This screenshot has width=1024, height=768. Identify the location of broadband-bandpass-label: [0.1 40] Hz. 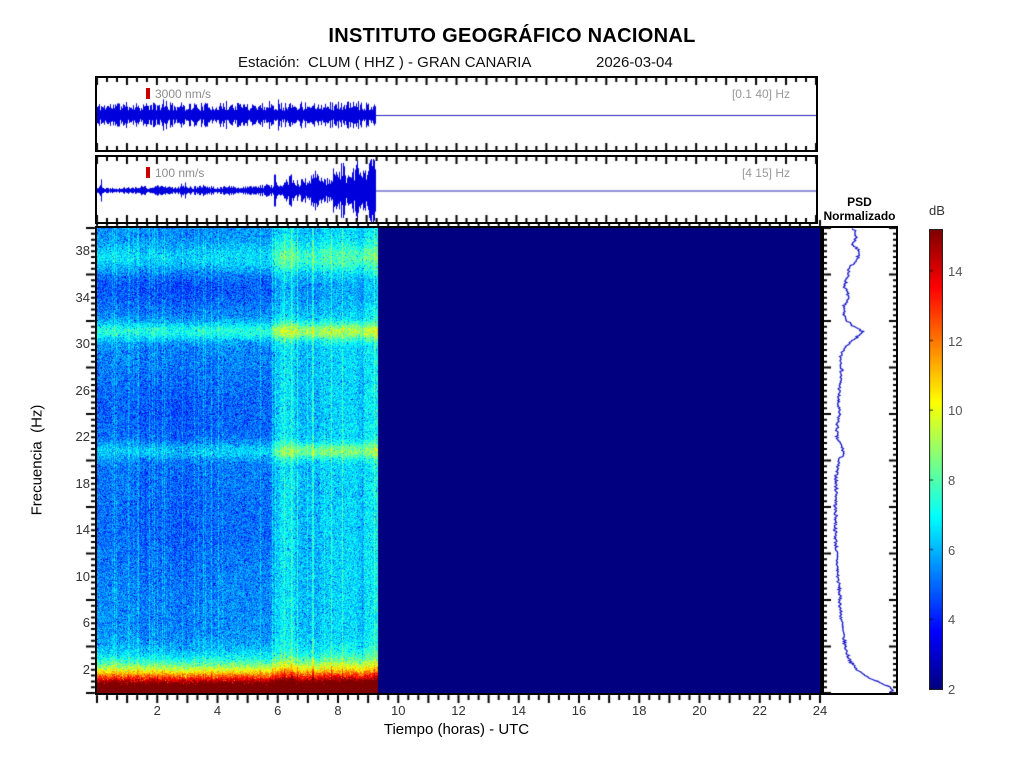
(760, 94).